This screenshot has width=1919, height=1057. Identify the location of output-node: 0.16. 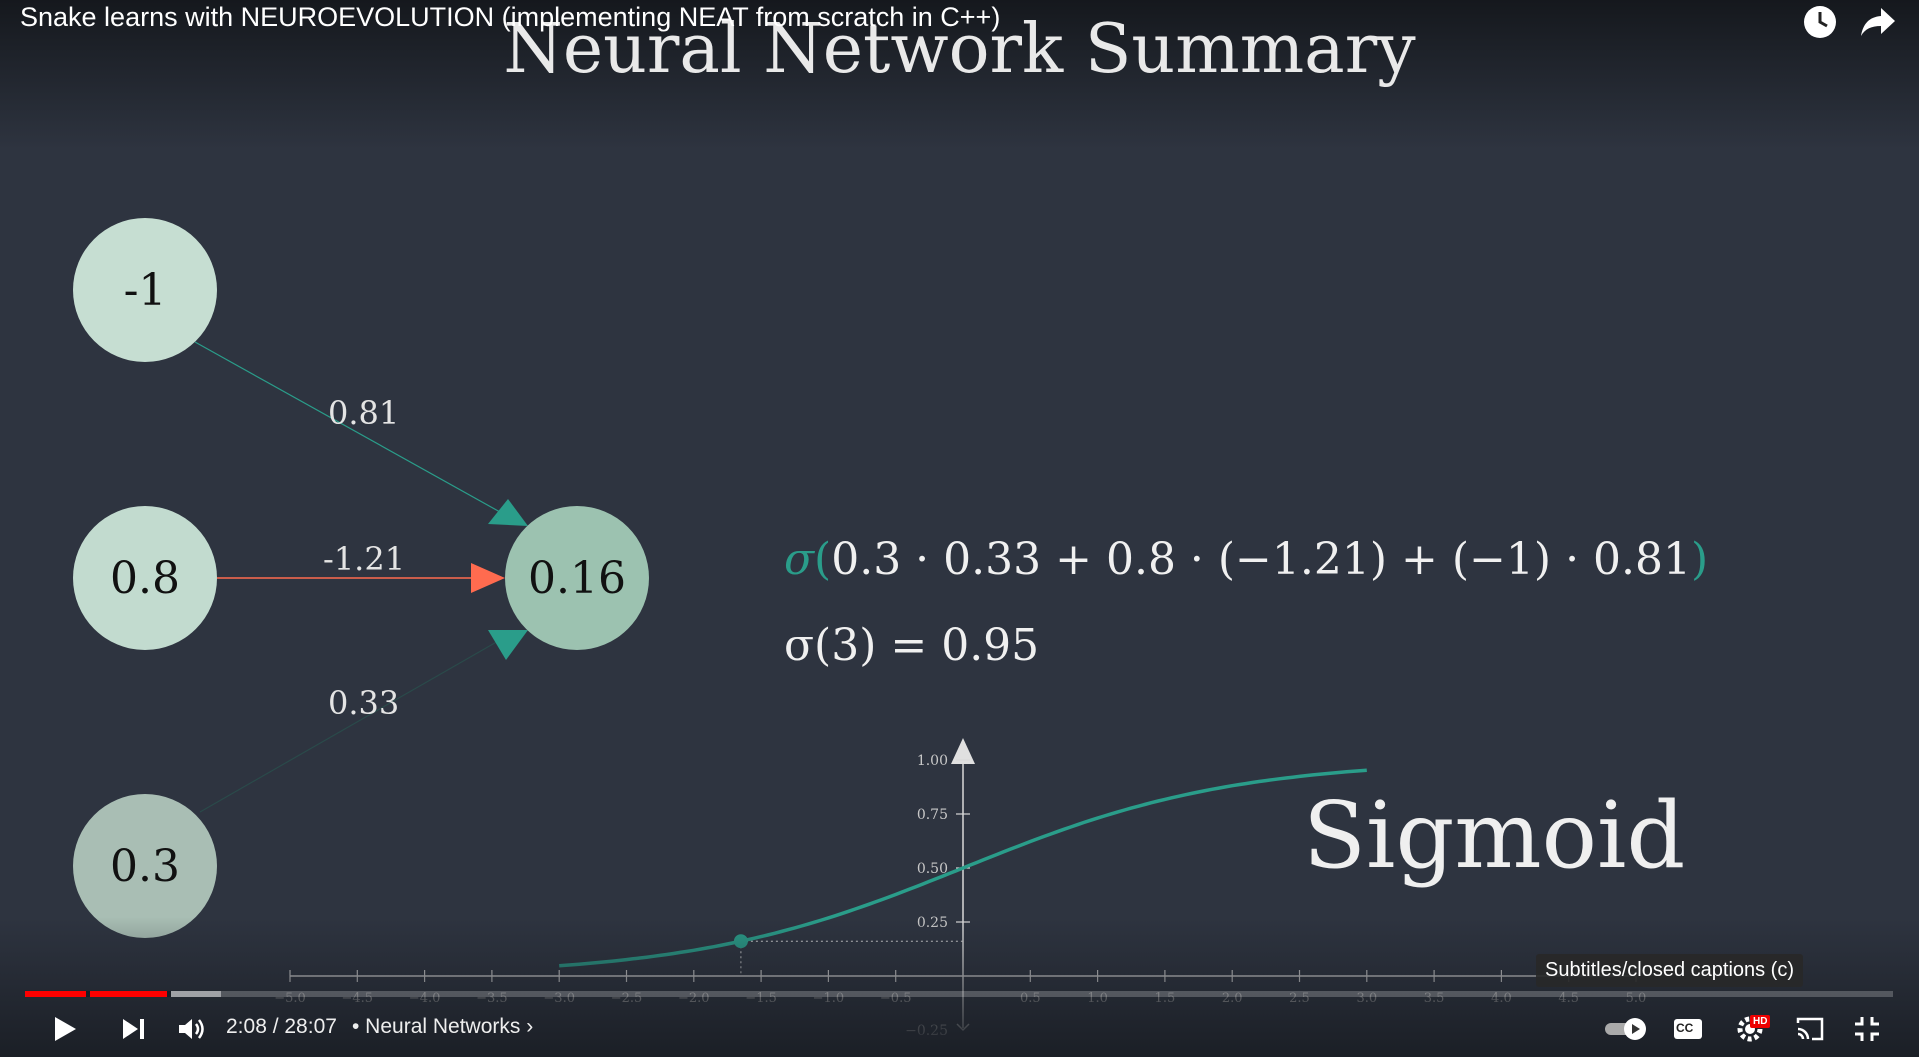
(577, 578).